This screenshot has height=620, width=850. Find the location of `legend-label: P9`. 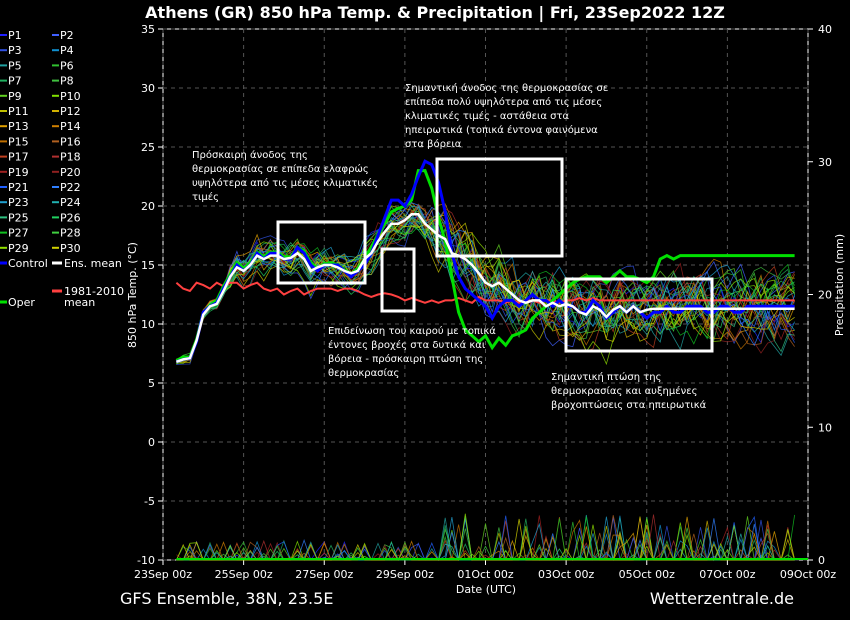

legend-label: P9 is located at coordinates (15, 96).